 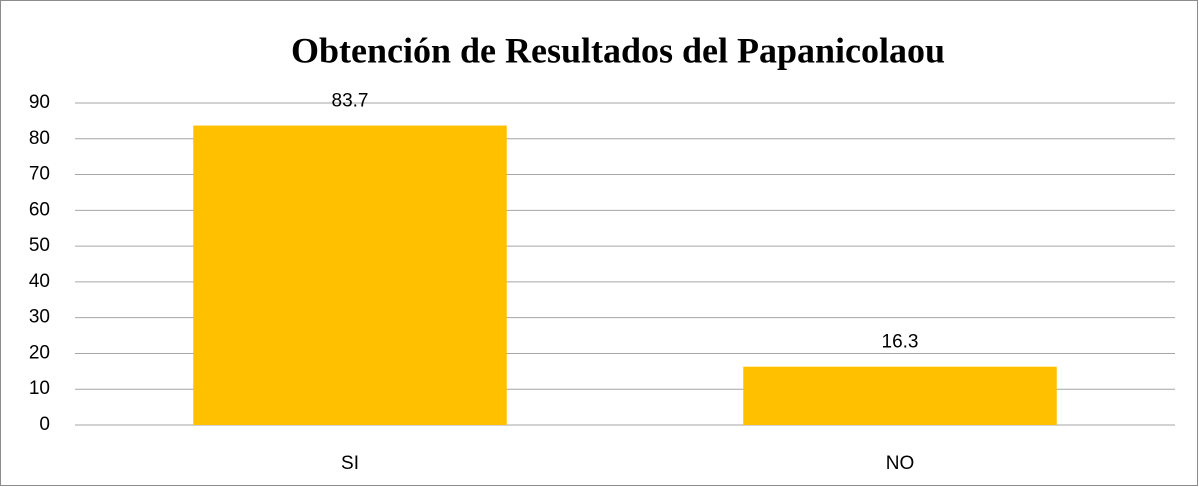 I want to click on data-label: 83.7, so click(x=350, y=101).